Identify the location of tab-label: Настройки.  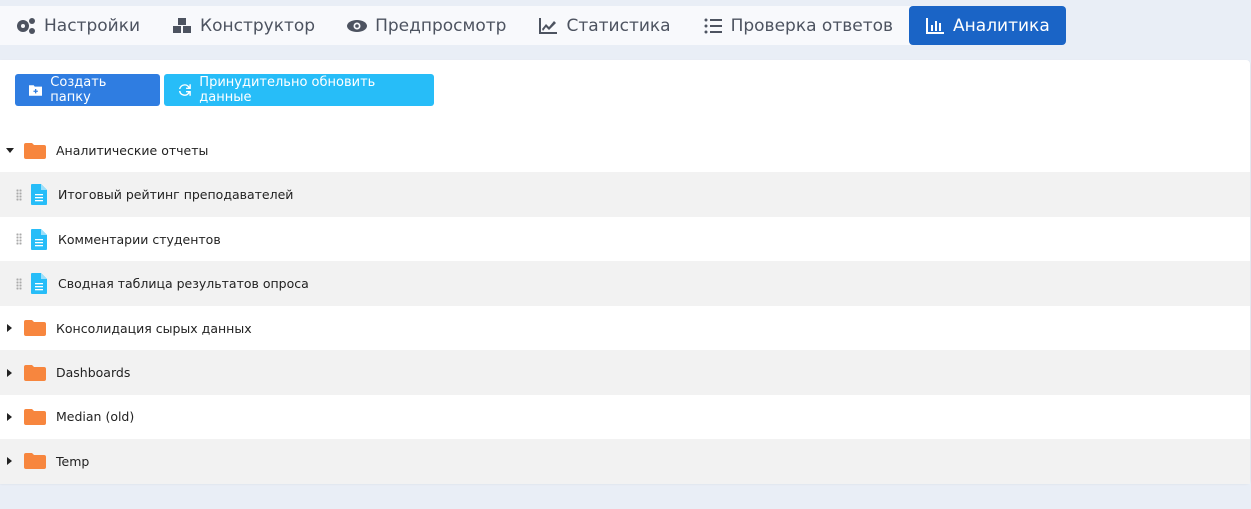
(92, 25).